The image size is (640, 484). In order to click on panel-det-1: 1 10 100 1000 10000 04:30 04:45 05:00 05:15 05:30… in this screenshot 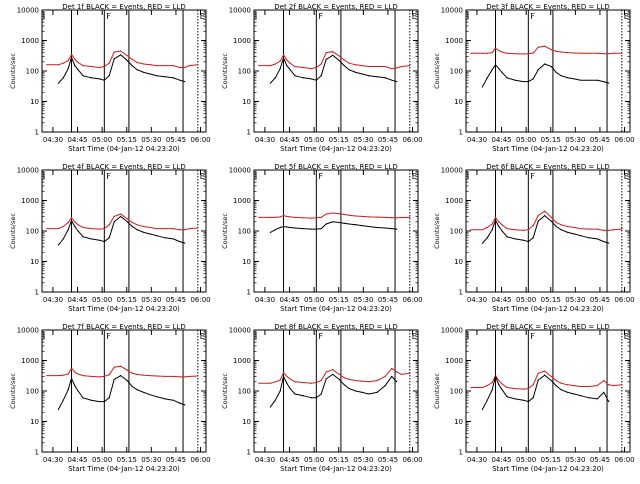, I will do `click(110, 78)`.